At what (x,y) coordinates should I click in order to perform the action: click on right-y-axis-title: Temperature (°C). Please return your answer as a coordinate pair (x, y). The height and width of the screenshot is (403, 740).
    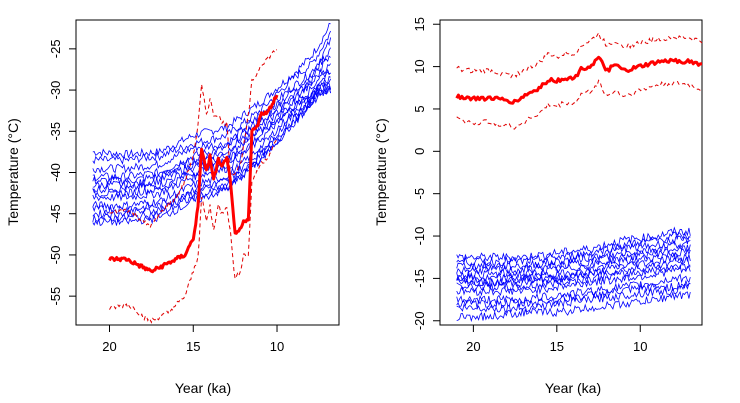
    Looking at the image, I should click on (381, 172).